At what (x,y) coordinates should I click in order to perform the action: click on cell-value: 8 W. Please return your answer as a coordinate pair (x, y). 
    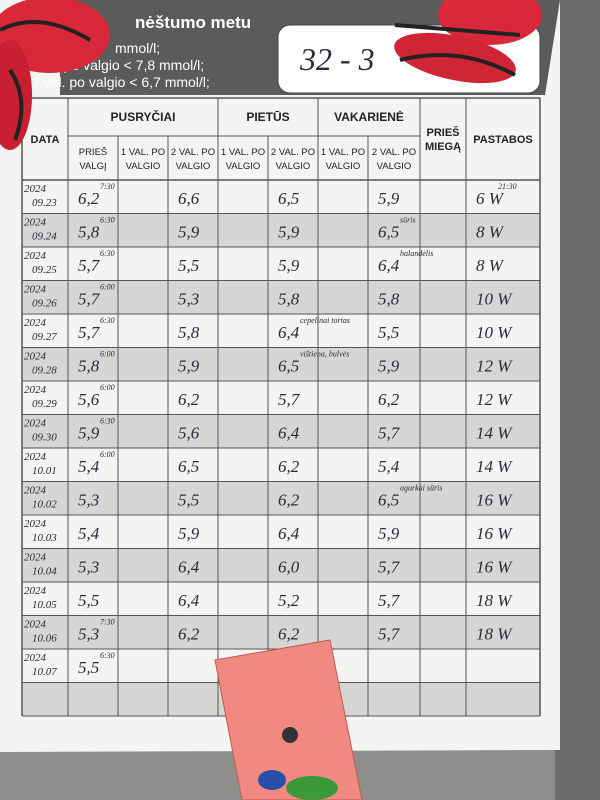
    Looking at the image, I should click on (490, 232).